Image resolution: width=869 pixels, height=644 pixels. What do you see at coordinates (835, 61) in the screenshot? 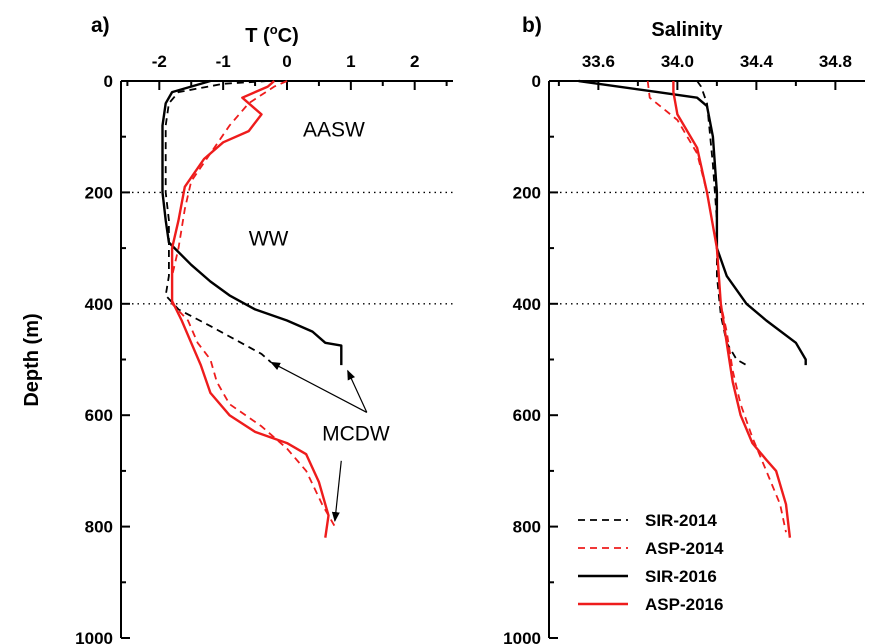
I see `x-tick-label-34.8: 34.8` at bounding box center [835, 61].